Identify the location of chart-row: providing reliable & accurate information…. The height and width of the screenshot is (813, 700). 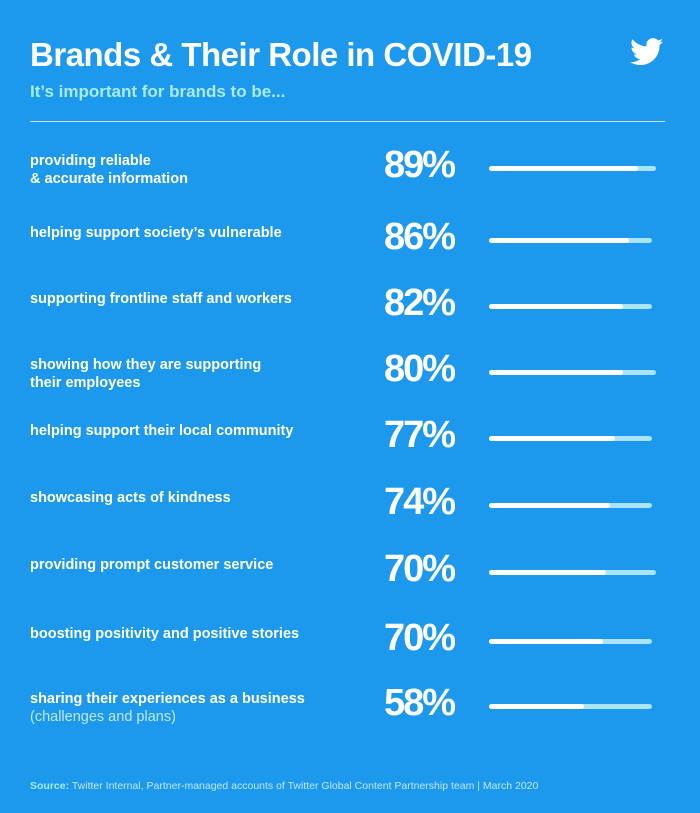
(350, 177).